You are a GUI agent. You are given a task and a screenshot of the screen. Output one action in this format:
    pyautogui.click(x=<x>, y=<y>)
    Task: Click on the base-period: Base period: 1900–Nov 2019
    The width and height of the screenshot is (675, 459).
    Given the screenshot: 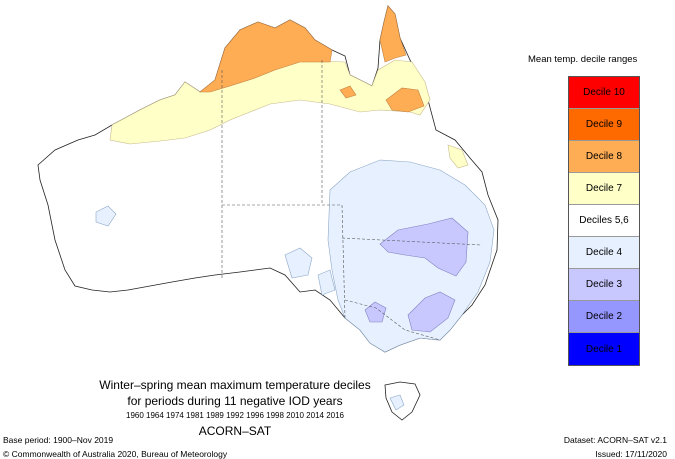 What is the action you would take?
    pyautogui.click(x=58, y=440)
    